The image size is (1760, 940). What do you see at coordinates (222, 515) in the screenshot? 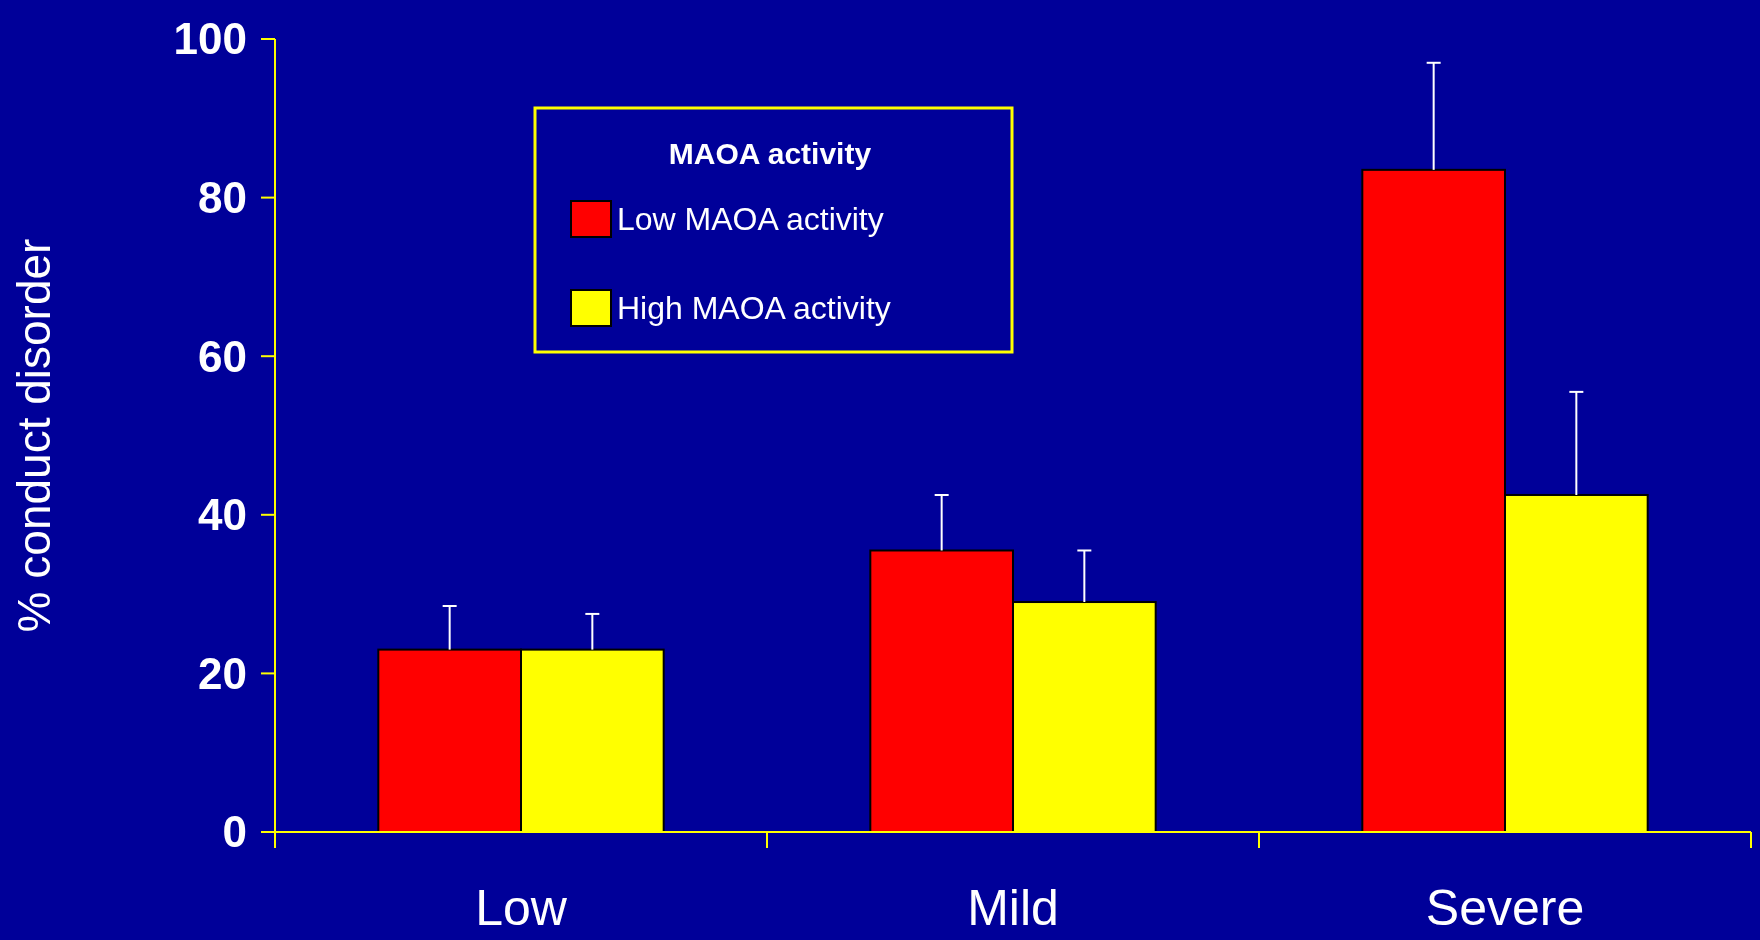
I see `y-tick-label: 40` at bounding box center [222, 515].